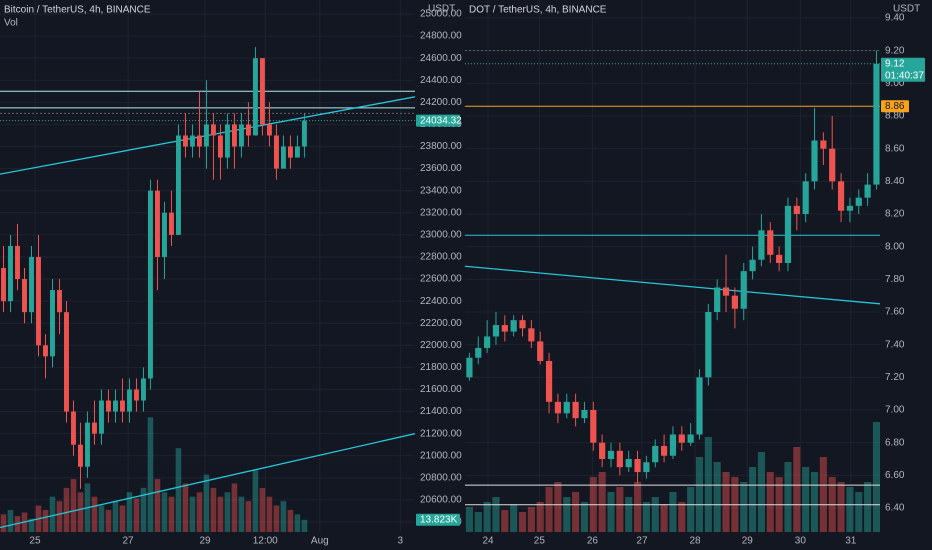 This screenshot has height=550, width=932. Describe the element at coordinates (895, 508) in the screenshot. I see `y-tick-label: 6.40` at that location.